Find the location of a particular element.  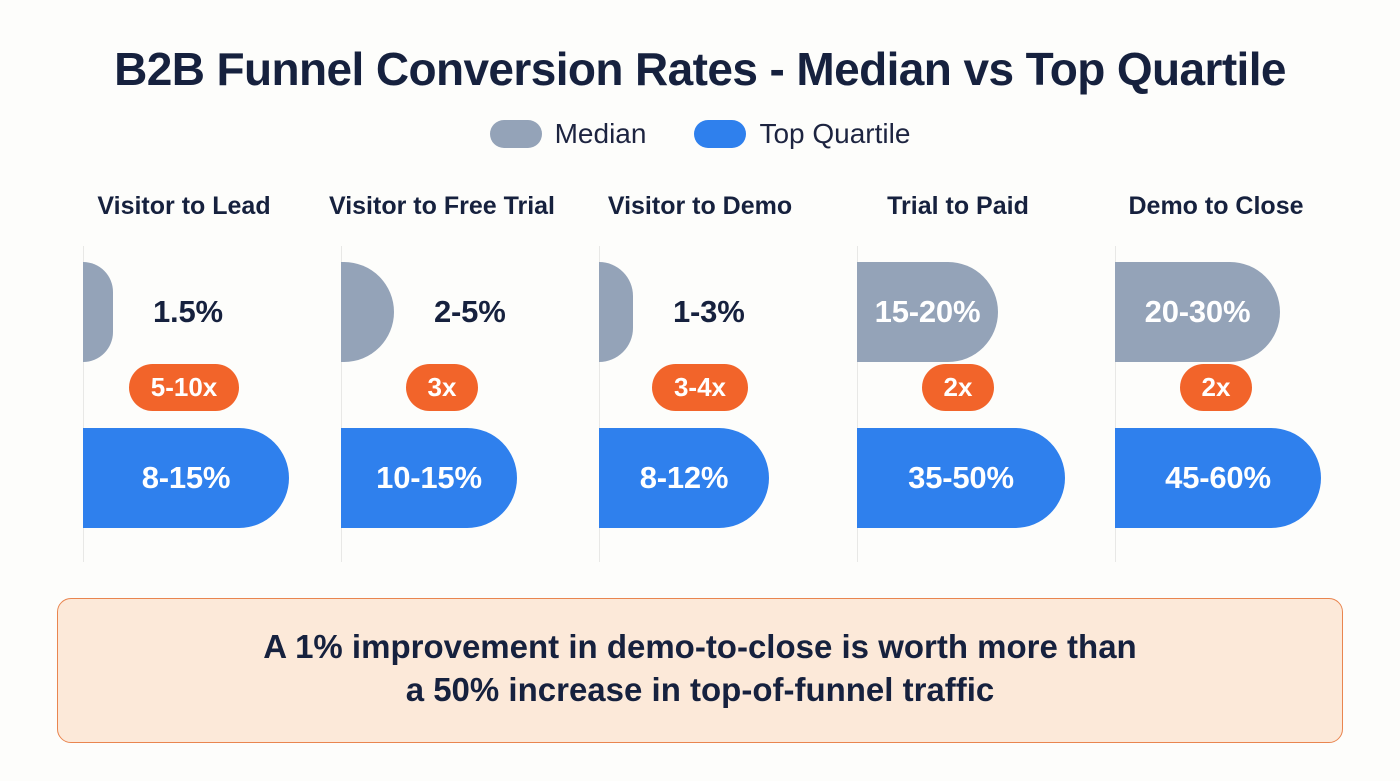

legend-label-median: Median is located at coordinates (600, 133).